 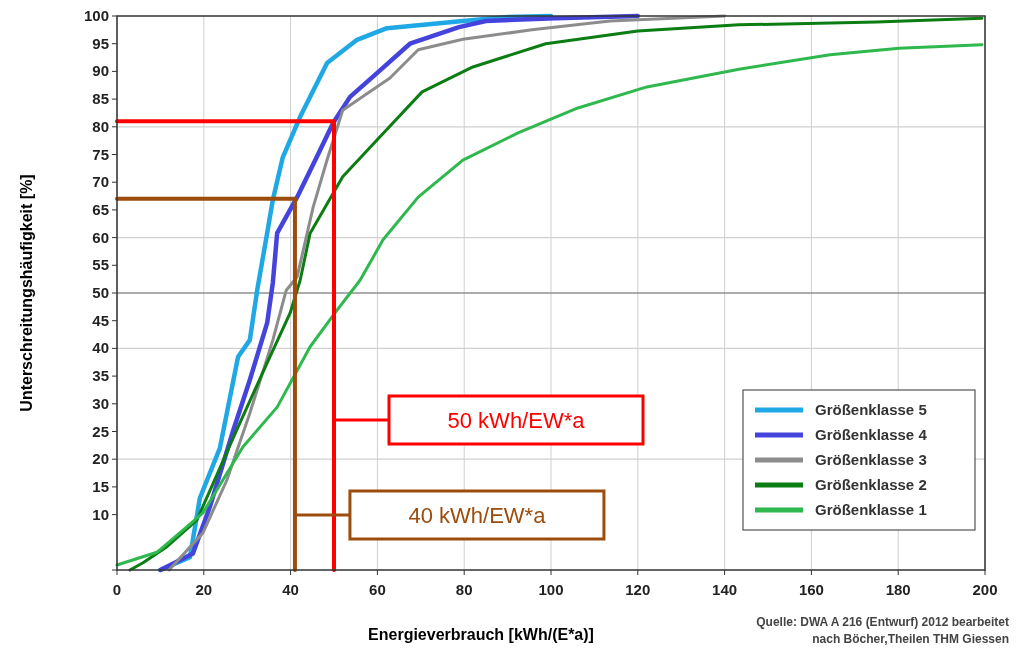 I want to click on y-tick-label: 65, so click(x=100, y=209).